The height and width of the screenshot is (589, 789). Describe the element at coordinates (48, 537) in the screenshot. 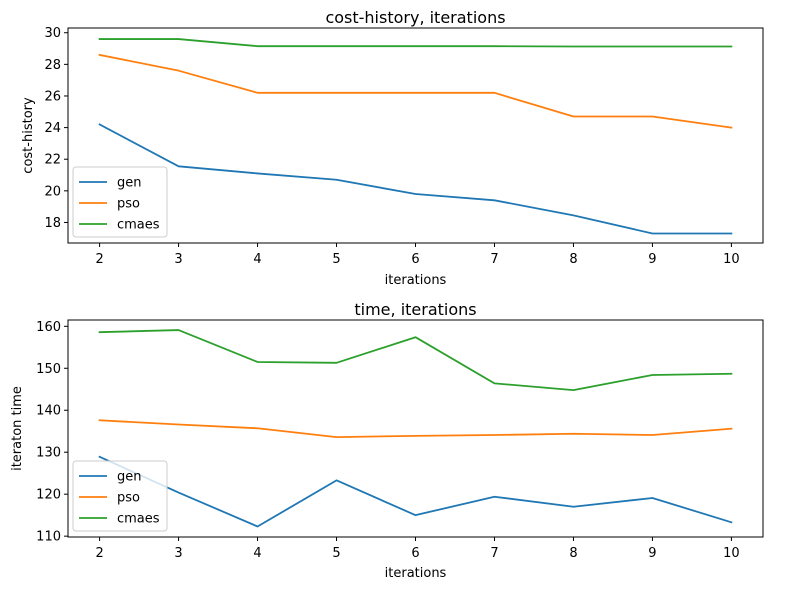

I see `y-tick-label: 110` at that location.